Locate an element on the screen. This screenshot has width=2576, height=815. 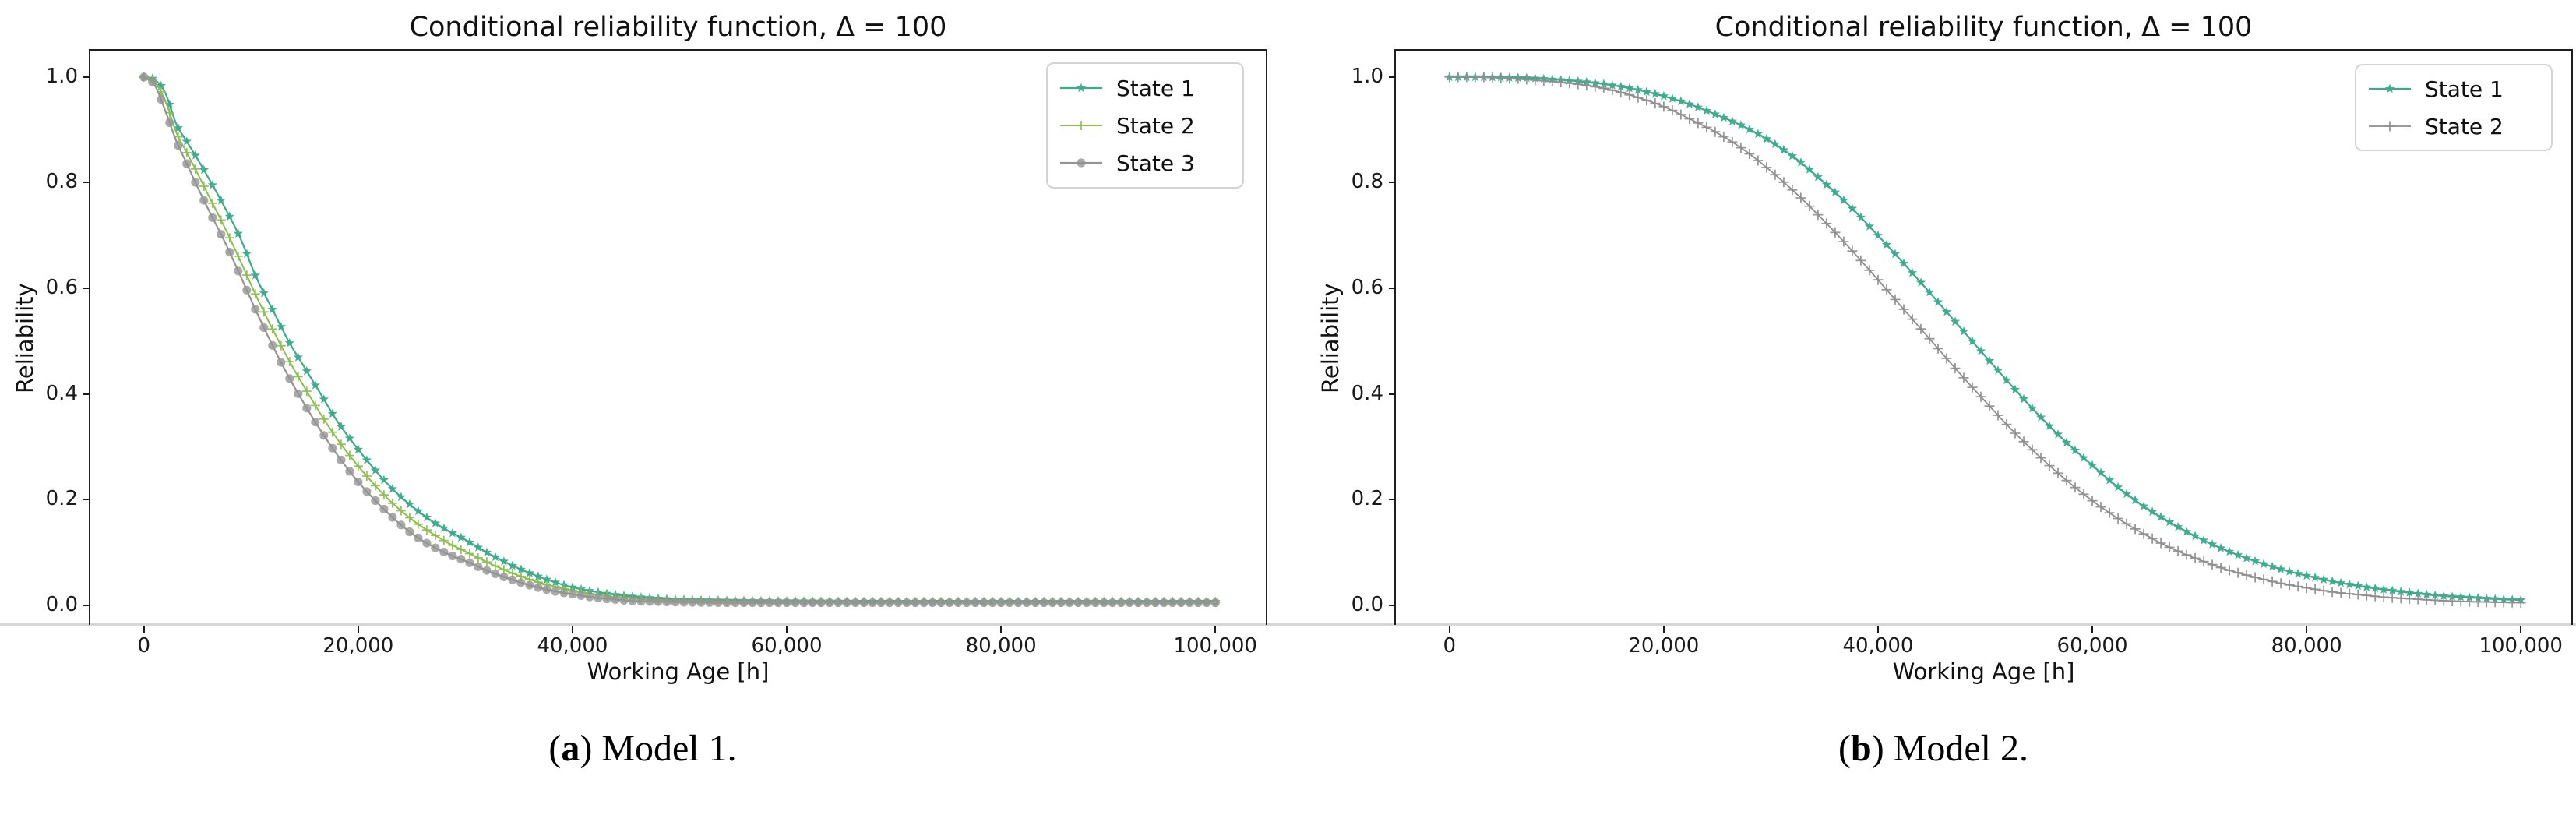
subfigure-caption-b: (b) Model 2. is located at coordinates (1933, 748).